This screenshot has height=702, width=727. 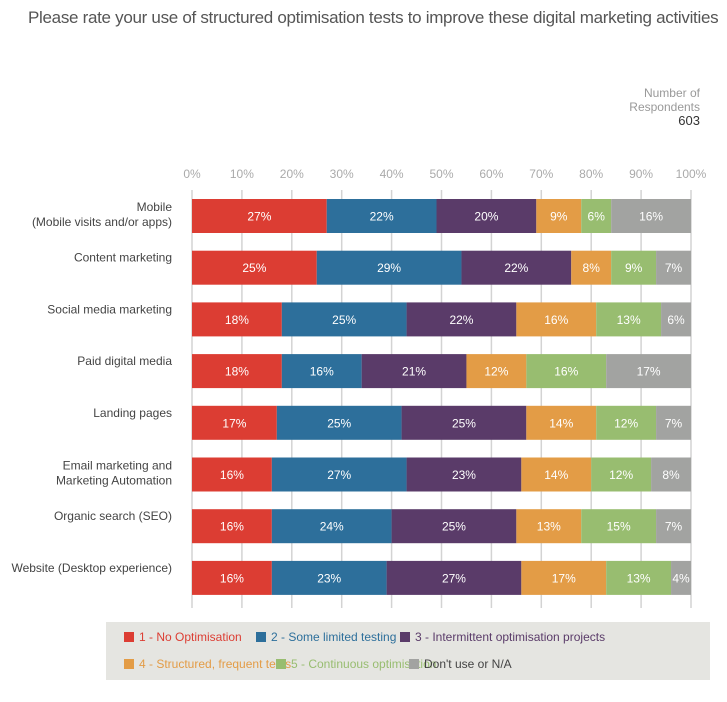 I want to click on data-label: 4%, so click(x=681, y=578).